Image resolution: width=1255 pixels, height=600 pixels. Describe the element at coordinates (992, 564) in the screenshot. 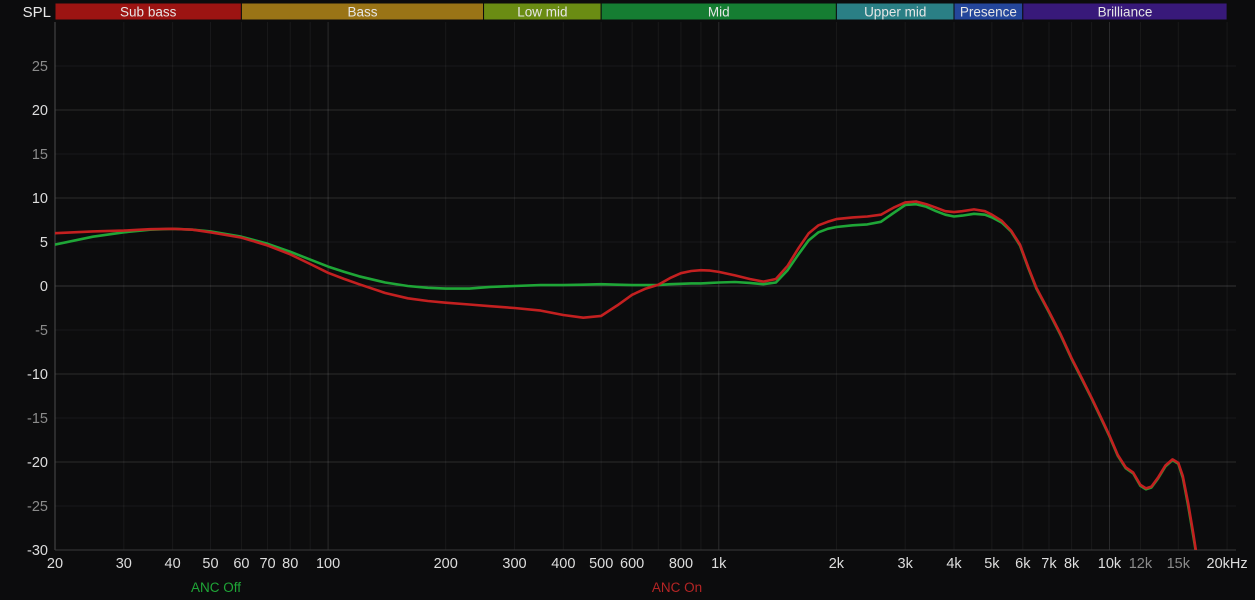

I see `x-tick-label: 5k` at that location.